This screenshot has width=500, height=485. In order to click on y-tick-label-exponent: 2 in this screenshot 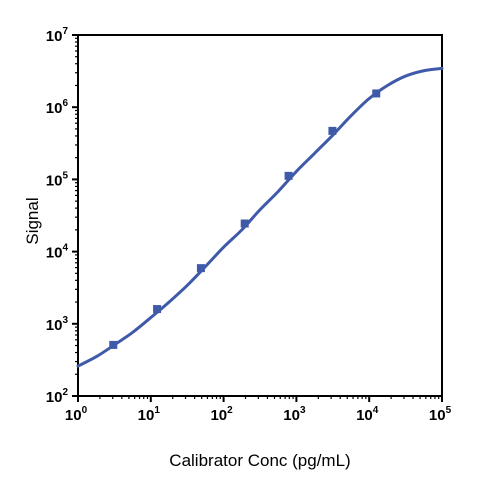, I will do `click(65, 392)`.